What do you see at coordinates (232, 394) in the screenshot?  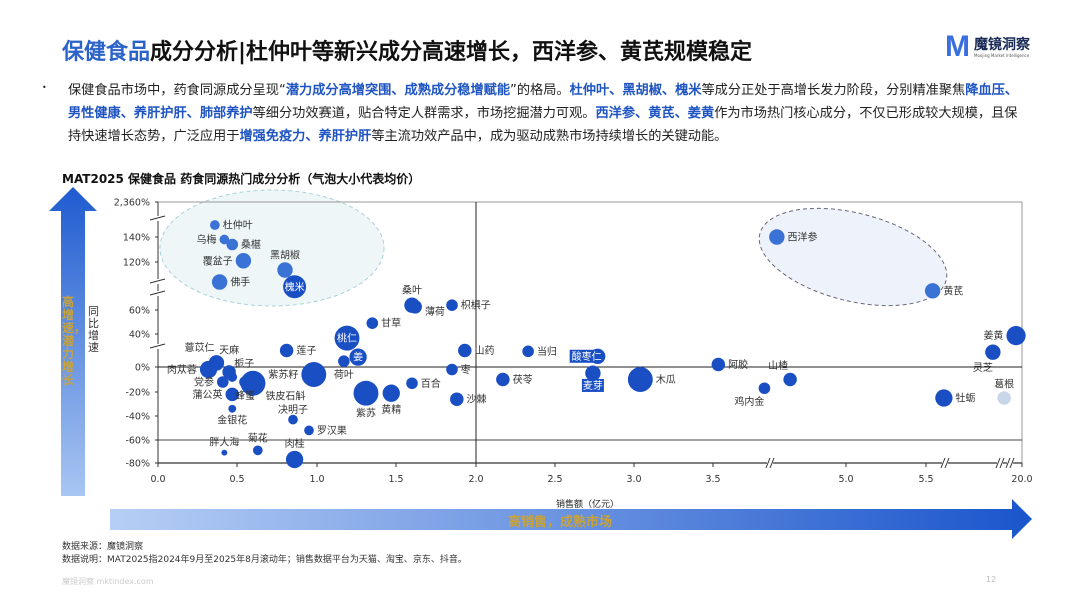 I see `bubble-蒲公英` at bounding box center [232, 394].